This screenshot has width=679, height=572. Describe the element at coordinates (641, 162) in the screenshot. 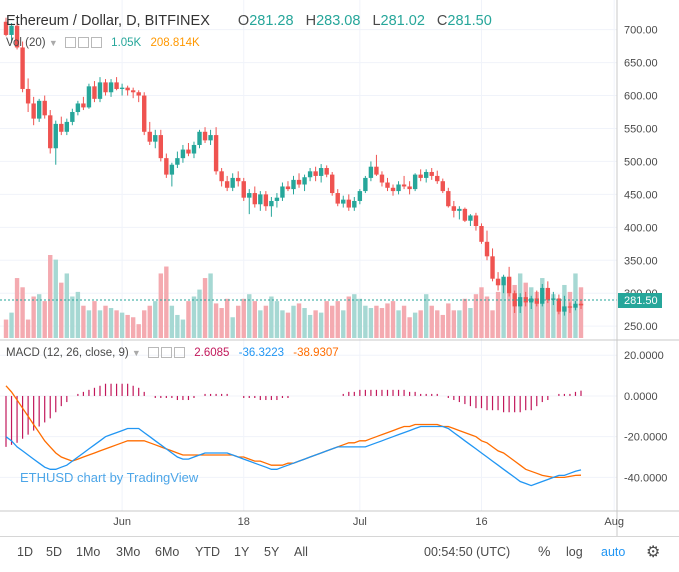

I see `price-tick-label: 500.00` at that location.